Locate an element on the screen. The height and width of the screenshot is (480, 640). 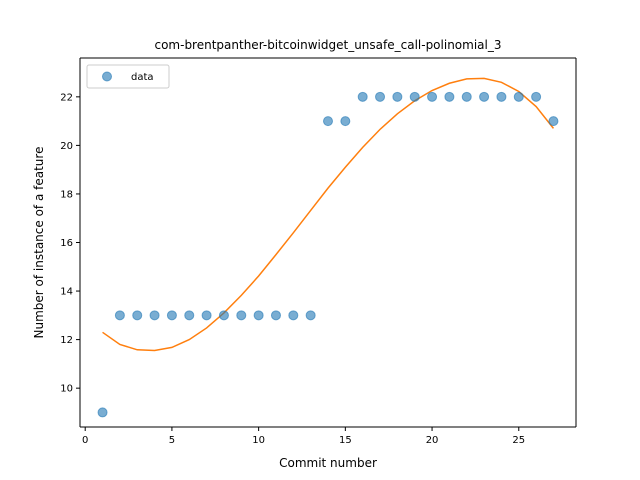
x-tick-label: 5 is located at coordinates (172, 440).